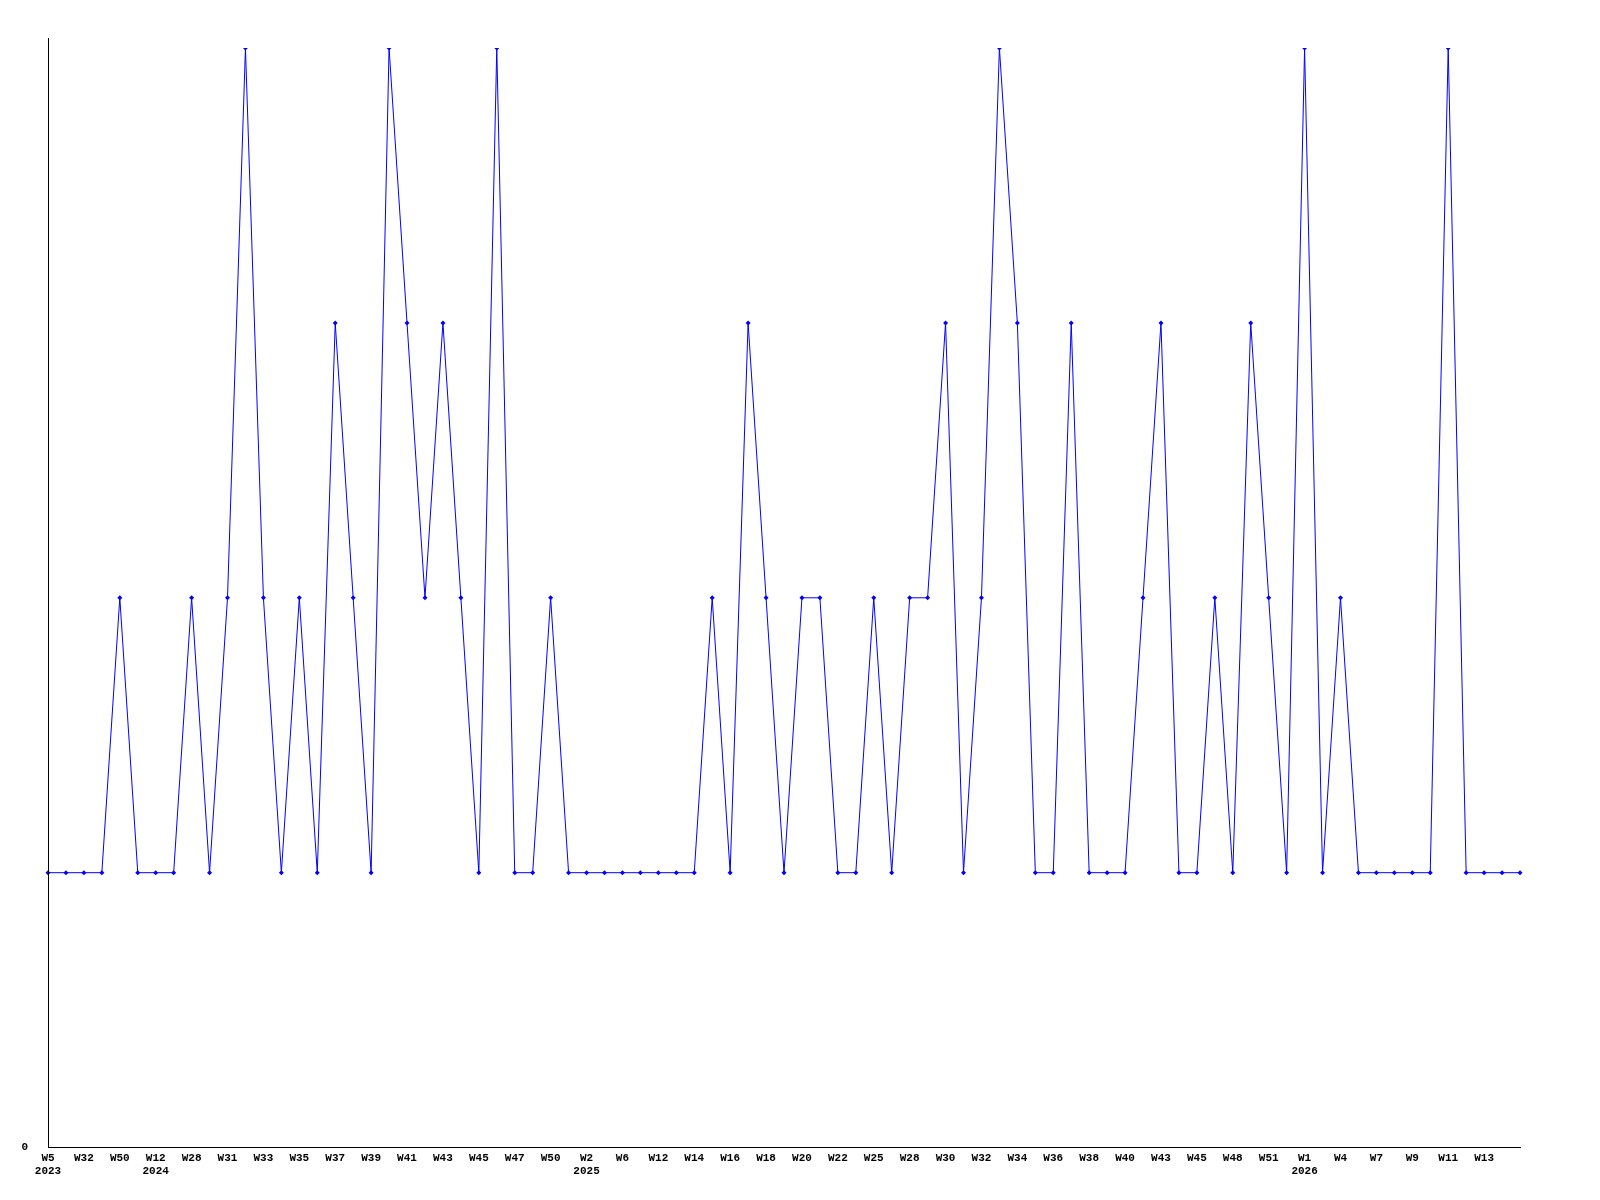 This screenshot has height=1200, width=1600. Describe the element at coordinates (1340, 1157) in the screenshot. I see `x-tick-label: W4` at that location.